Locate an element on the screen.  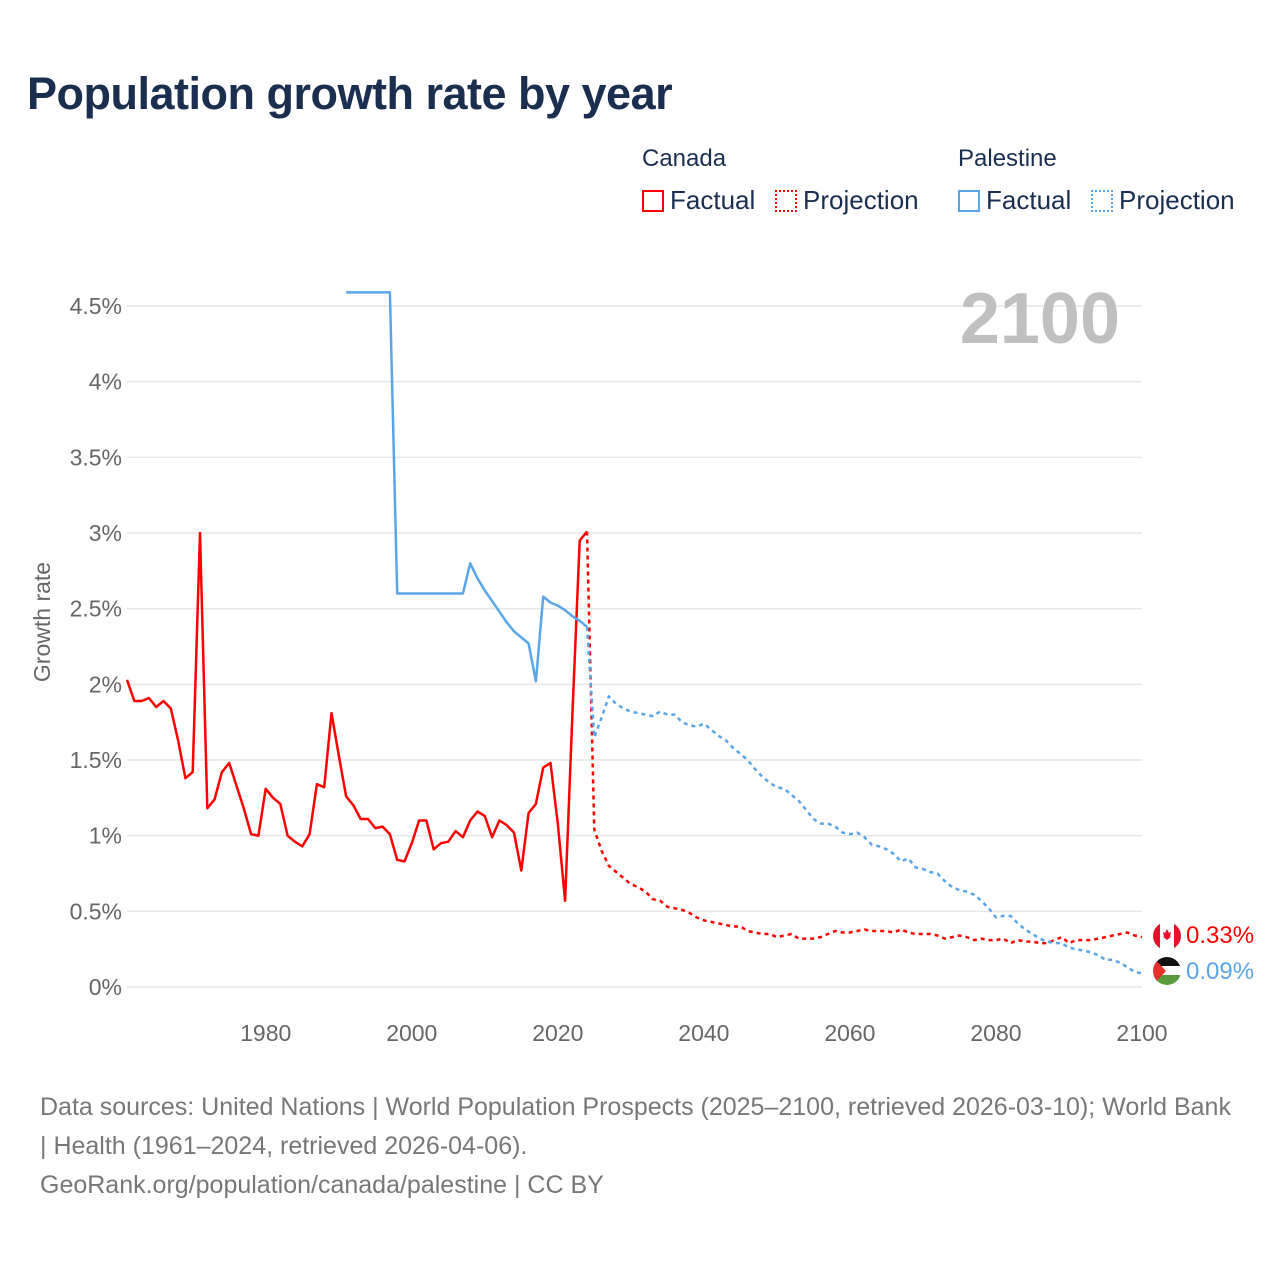
y-tick-label: 4% is located at coordinates (105, 382).